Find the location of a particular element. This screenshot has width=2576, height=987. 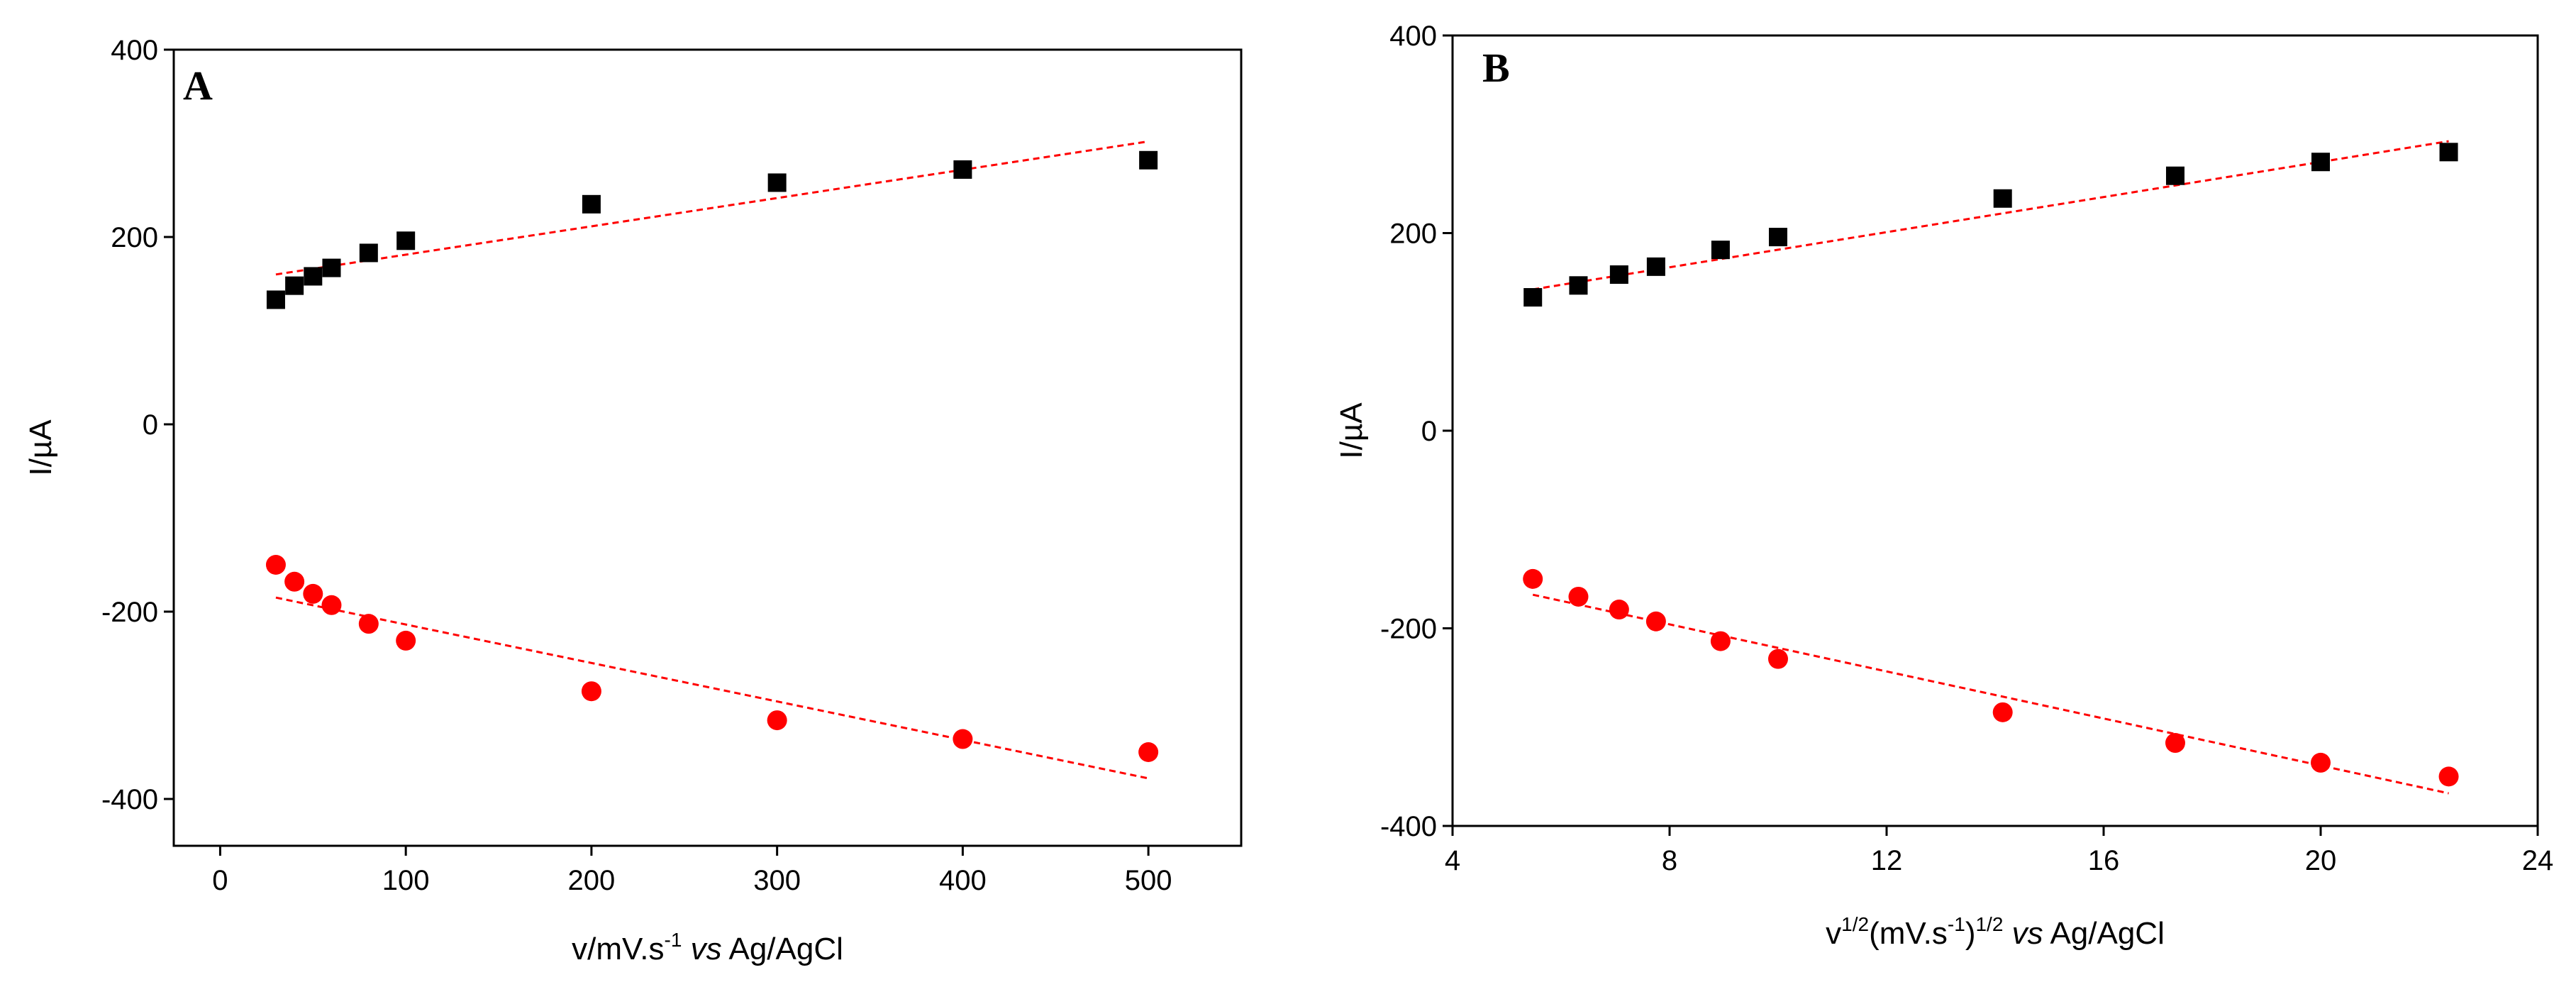

panel-b-x-tick-label: 12 is located at coordinates (1887, 860).